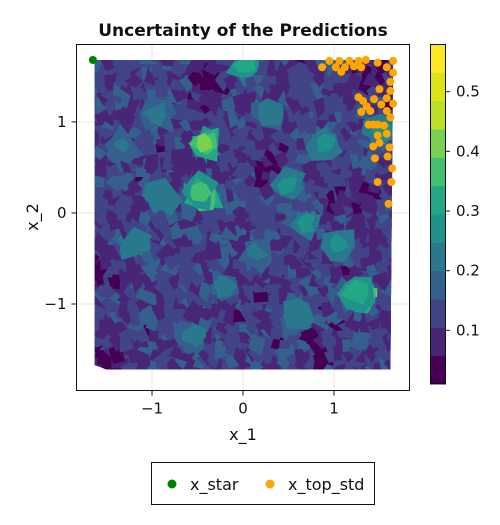  I want to click on y-axis-label: x_2, so click(33, 217).